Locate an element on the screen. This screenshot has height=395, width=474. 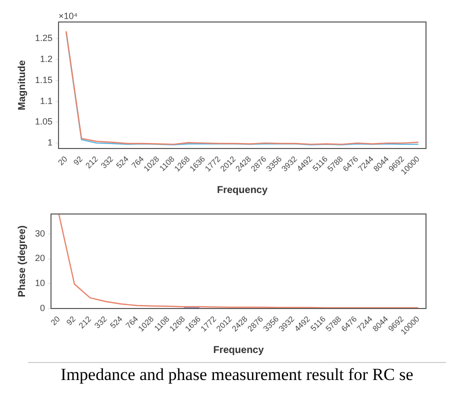
text: ×10⁴ is located at coordinates (68, 16).